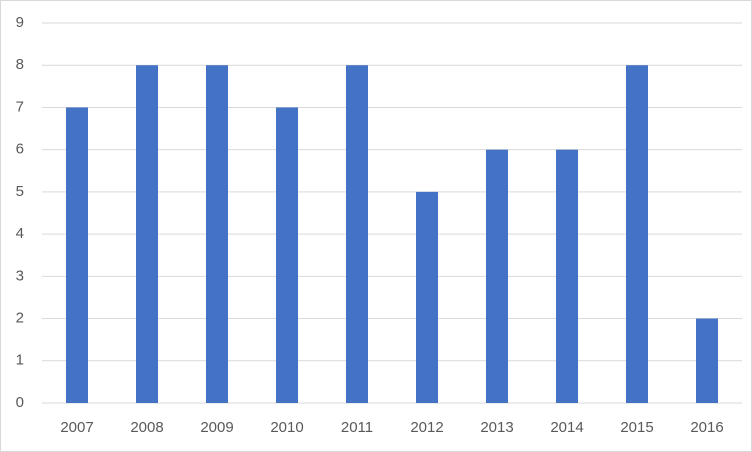  Describe the element at coordinates (566, 427) in the screenshot. I see `x-tick-label: 2014` at that location.